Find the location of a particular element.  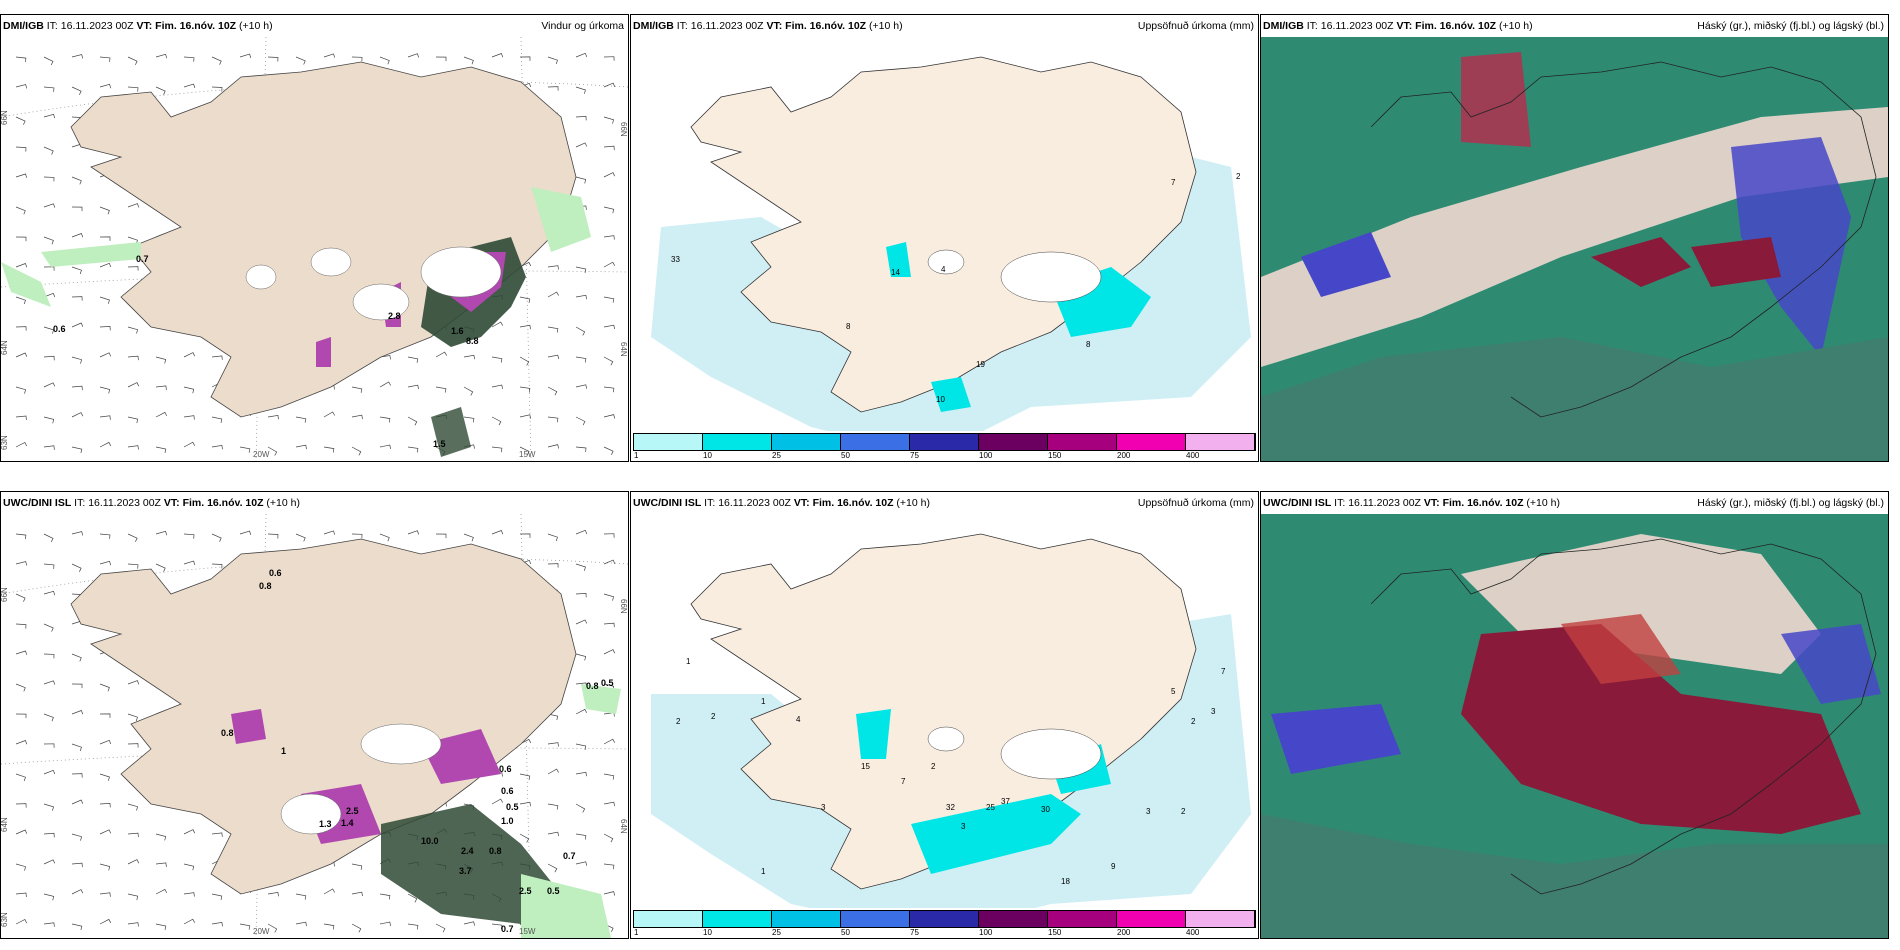

coastline is located at coordinates (1623, 716).